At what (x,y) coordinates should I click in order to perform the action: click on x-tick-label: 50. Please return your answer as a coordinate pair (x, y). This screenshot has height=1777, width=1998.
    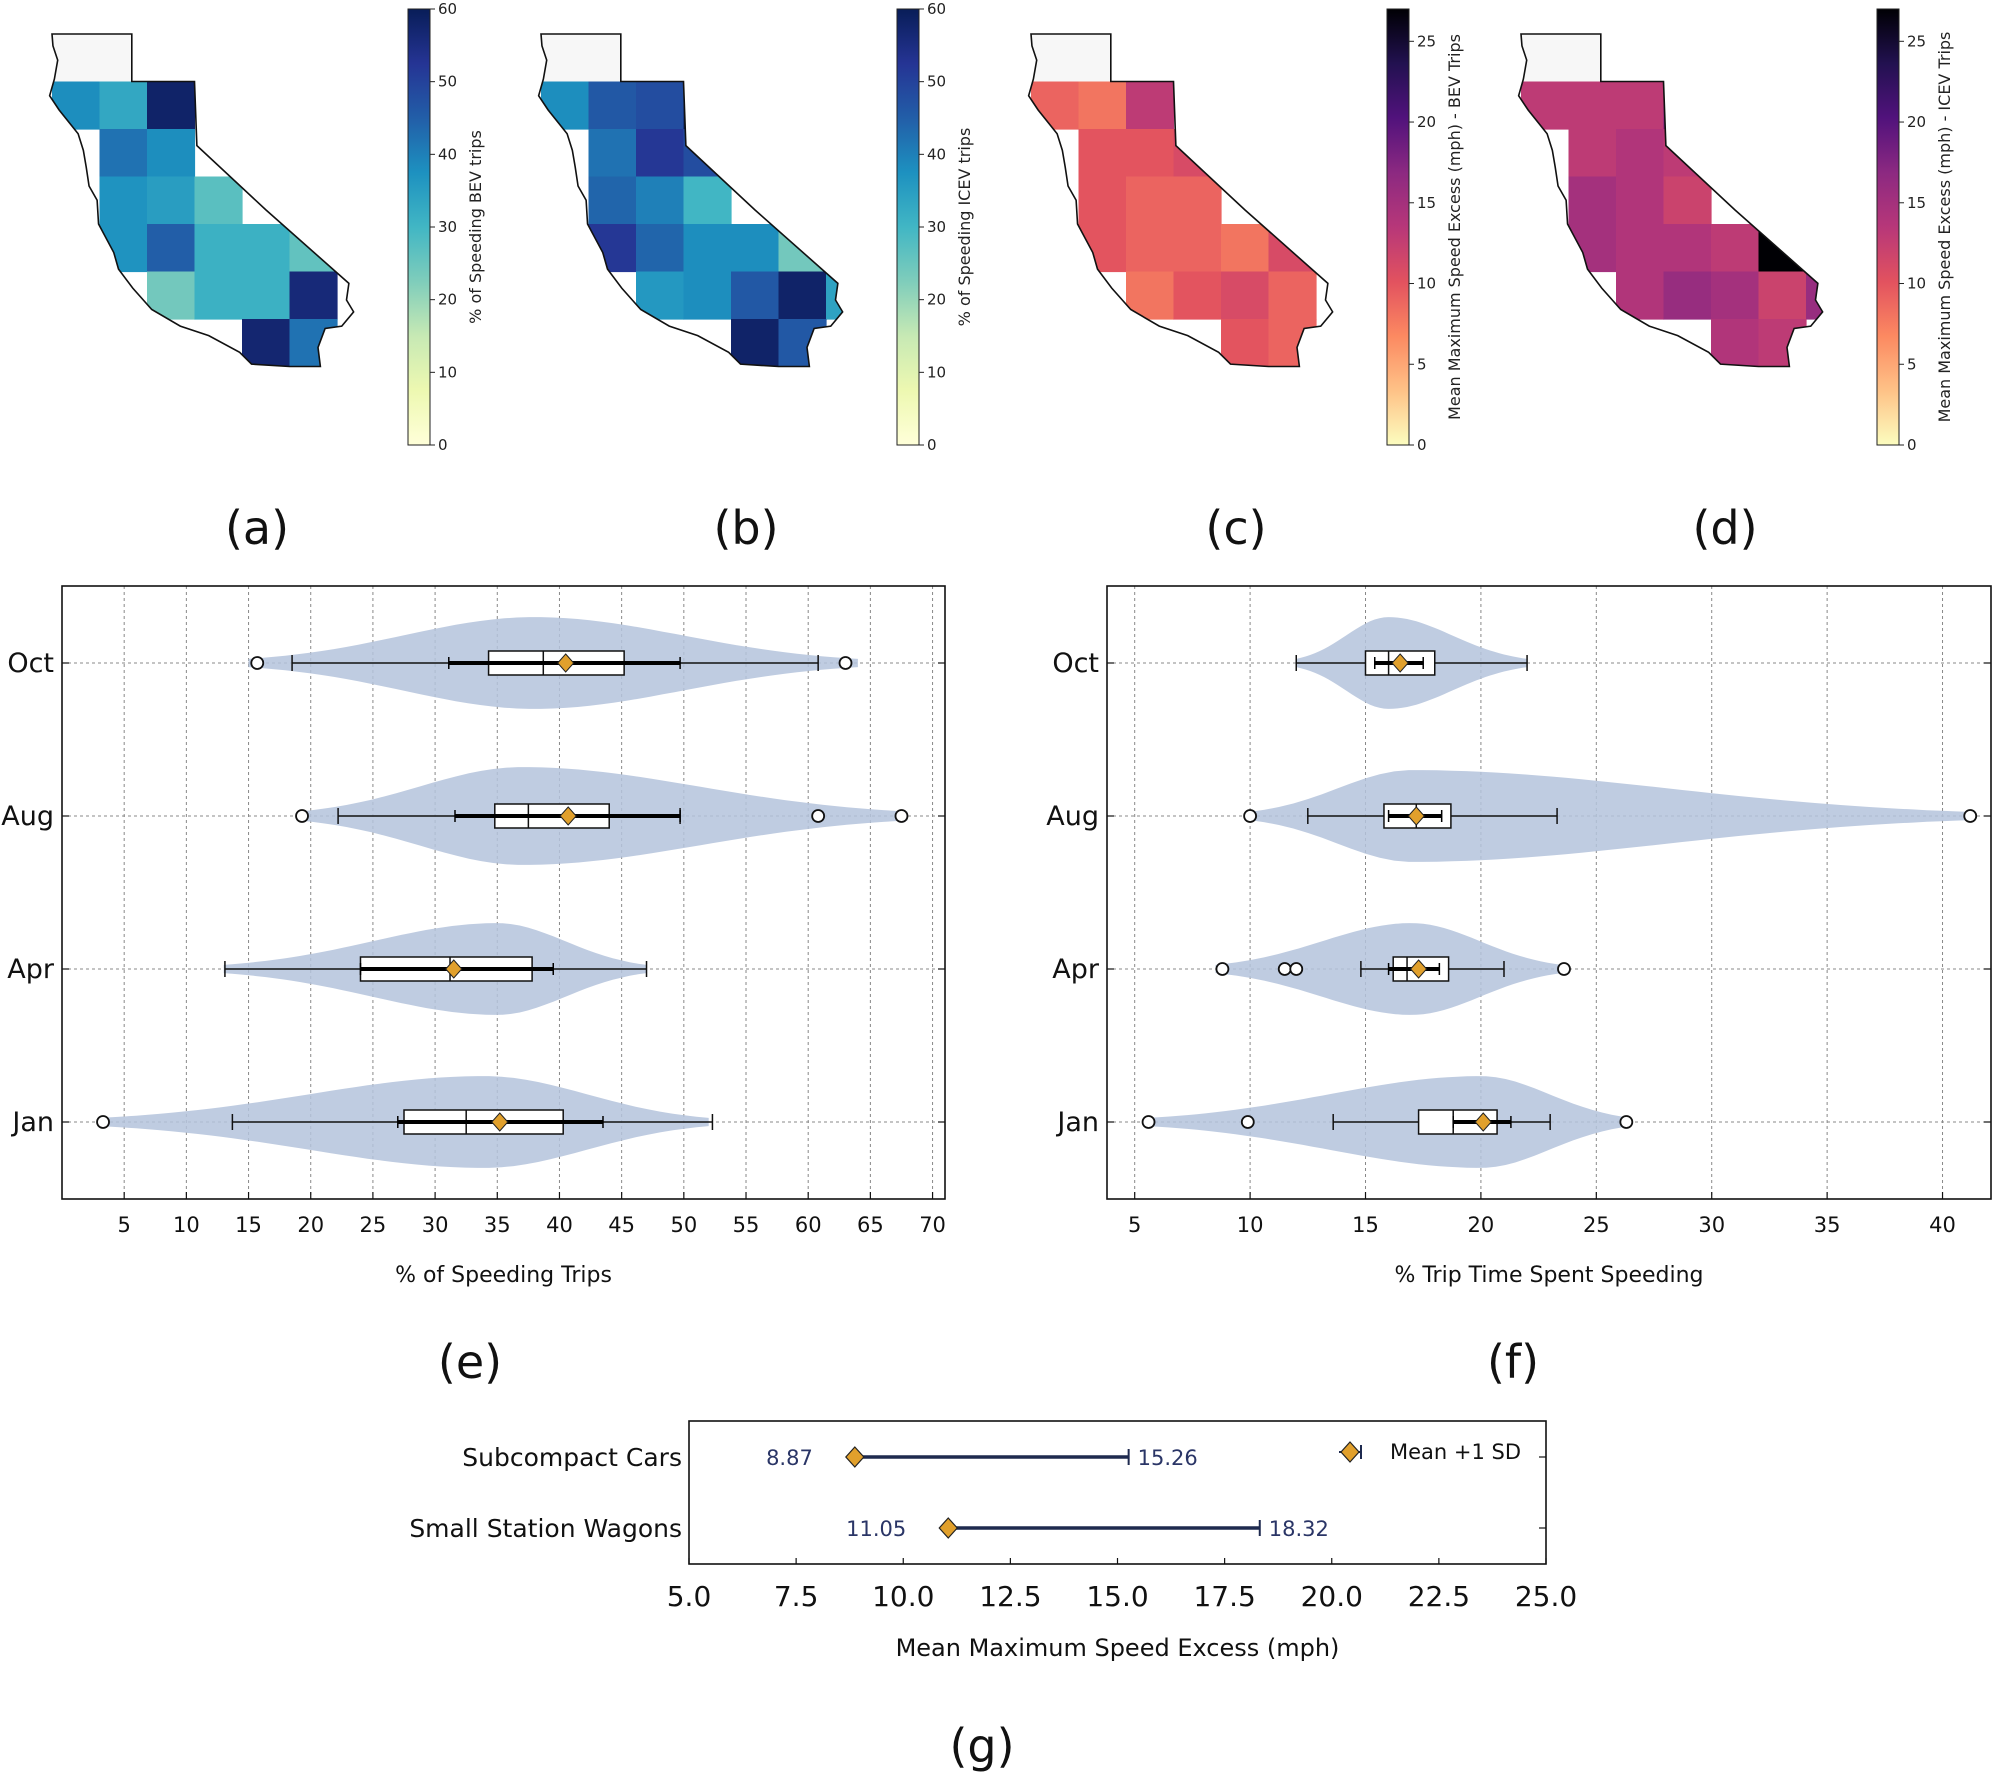
    Looking at the image, I should click on (683, 1225).